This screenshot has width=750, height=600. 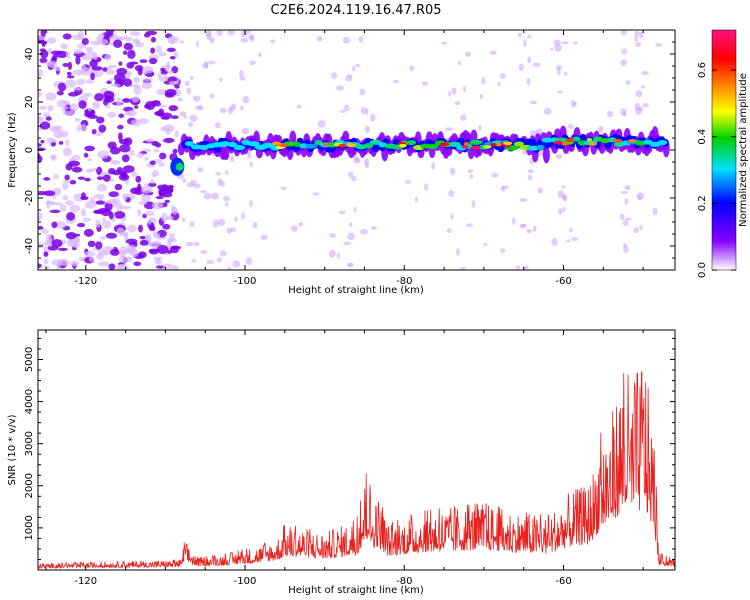 What do you see at coordinates (29, 527) in the screenshot?
I see `snr-ytick-label: 1000` at bounding box center [29, 527].